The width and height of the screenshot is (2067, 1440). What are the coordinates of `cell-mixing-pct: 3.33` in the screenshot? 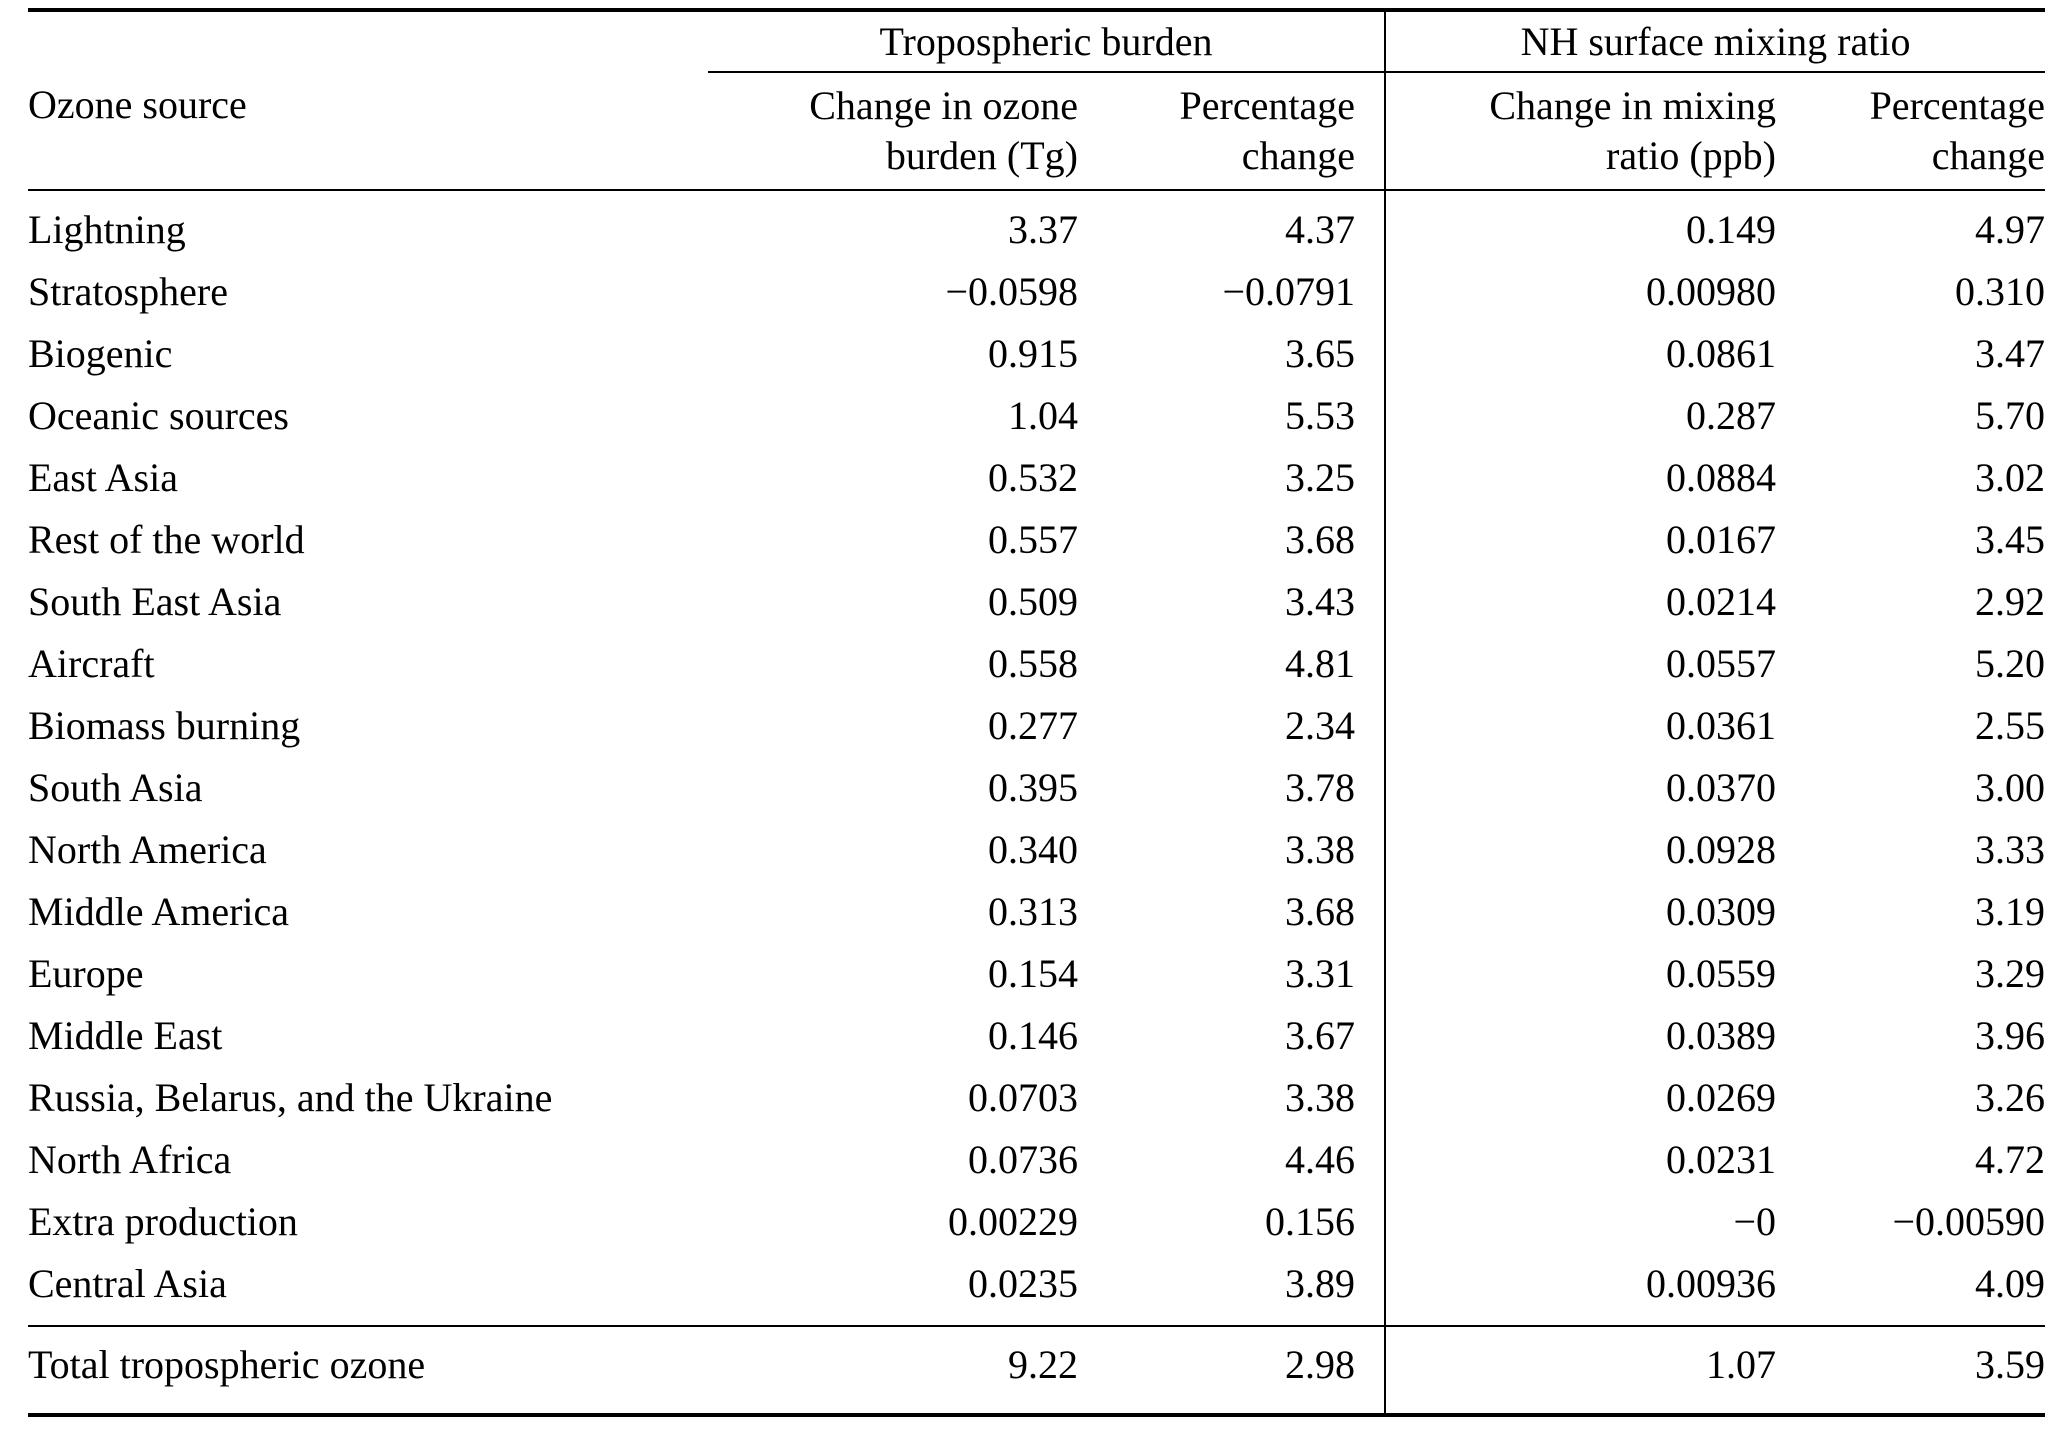 It's located at (2010, 849).